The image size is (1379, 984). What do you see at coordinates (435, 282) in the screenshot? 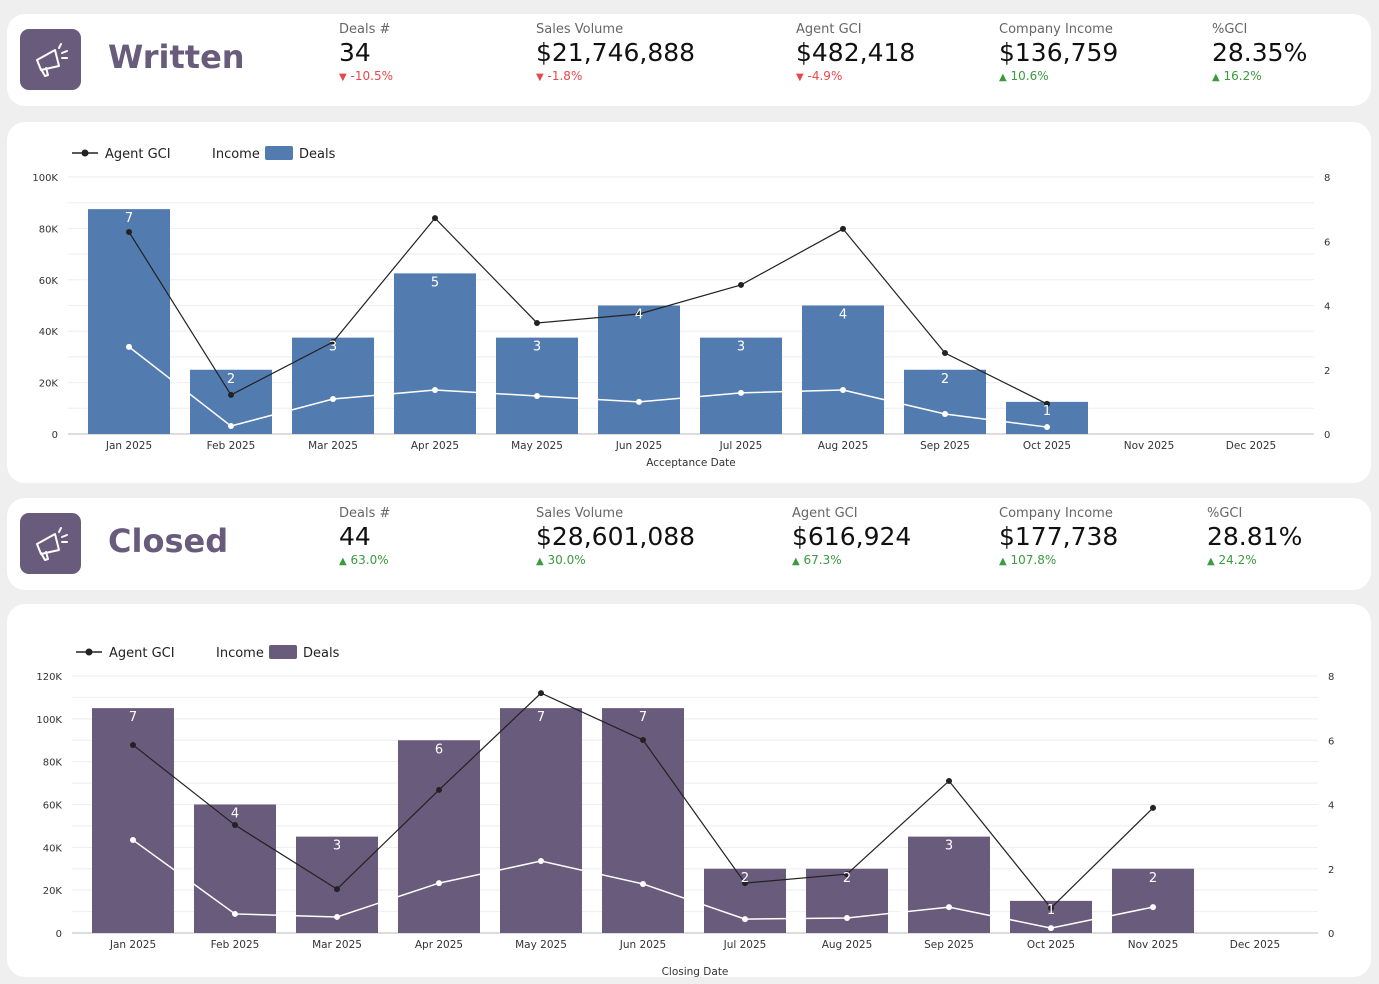
I see `deals-data-label: 5` at bounding box center [435, 282].